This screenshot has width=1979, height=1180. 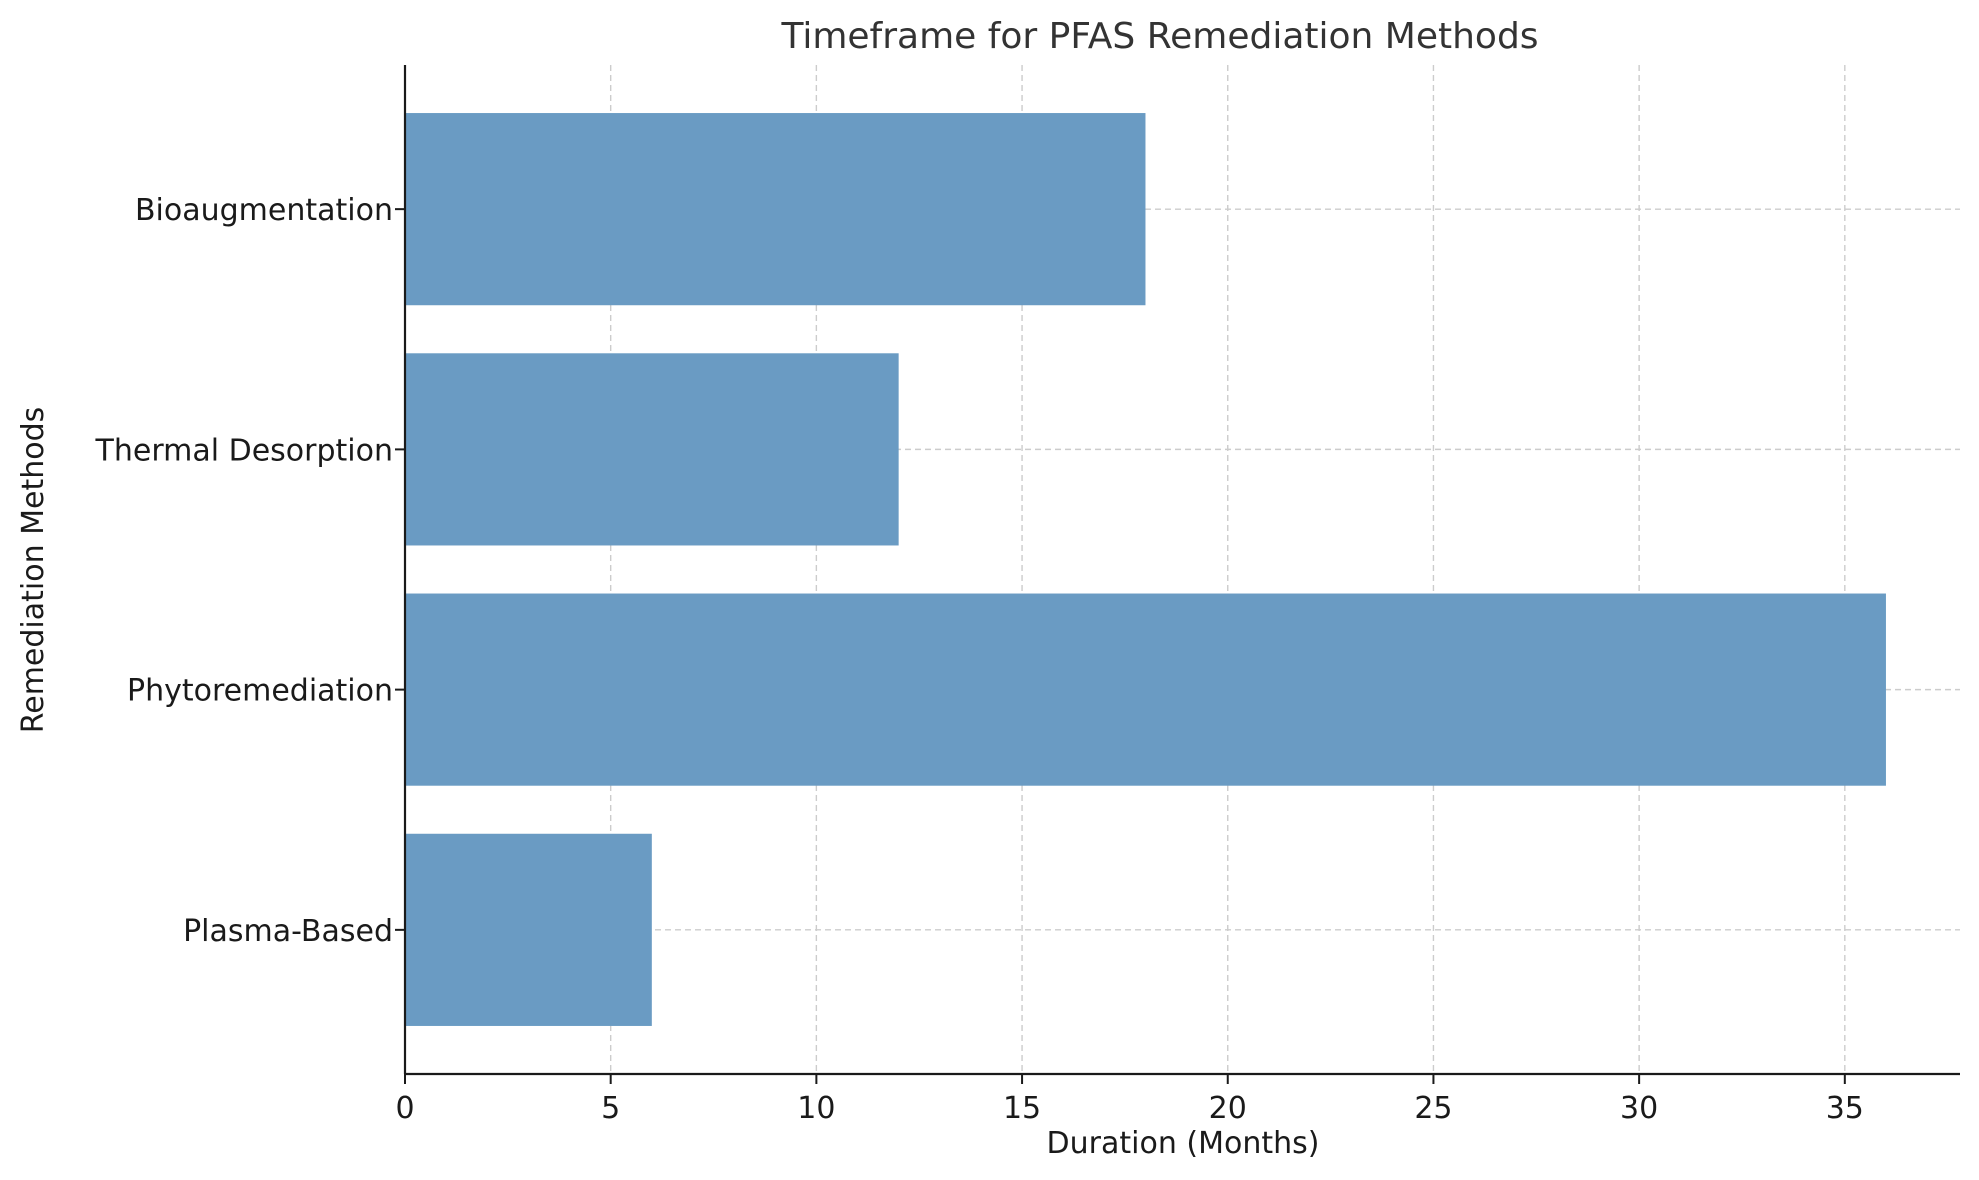 What do you see at coordinates (1183, 1143) in the screenshot?
I see `x-axis-label: Duration (Months)` at bounding box center [1183, 1143].